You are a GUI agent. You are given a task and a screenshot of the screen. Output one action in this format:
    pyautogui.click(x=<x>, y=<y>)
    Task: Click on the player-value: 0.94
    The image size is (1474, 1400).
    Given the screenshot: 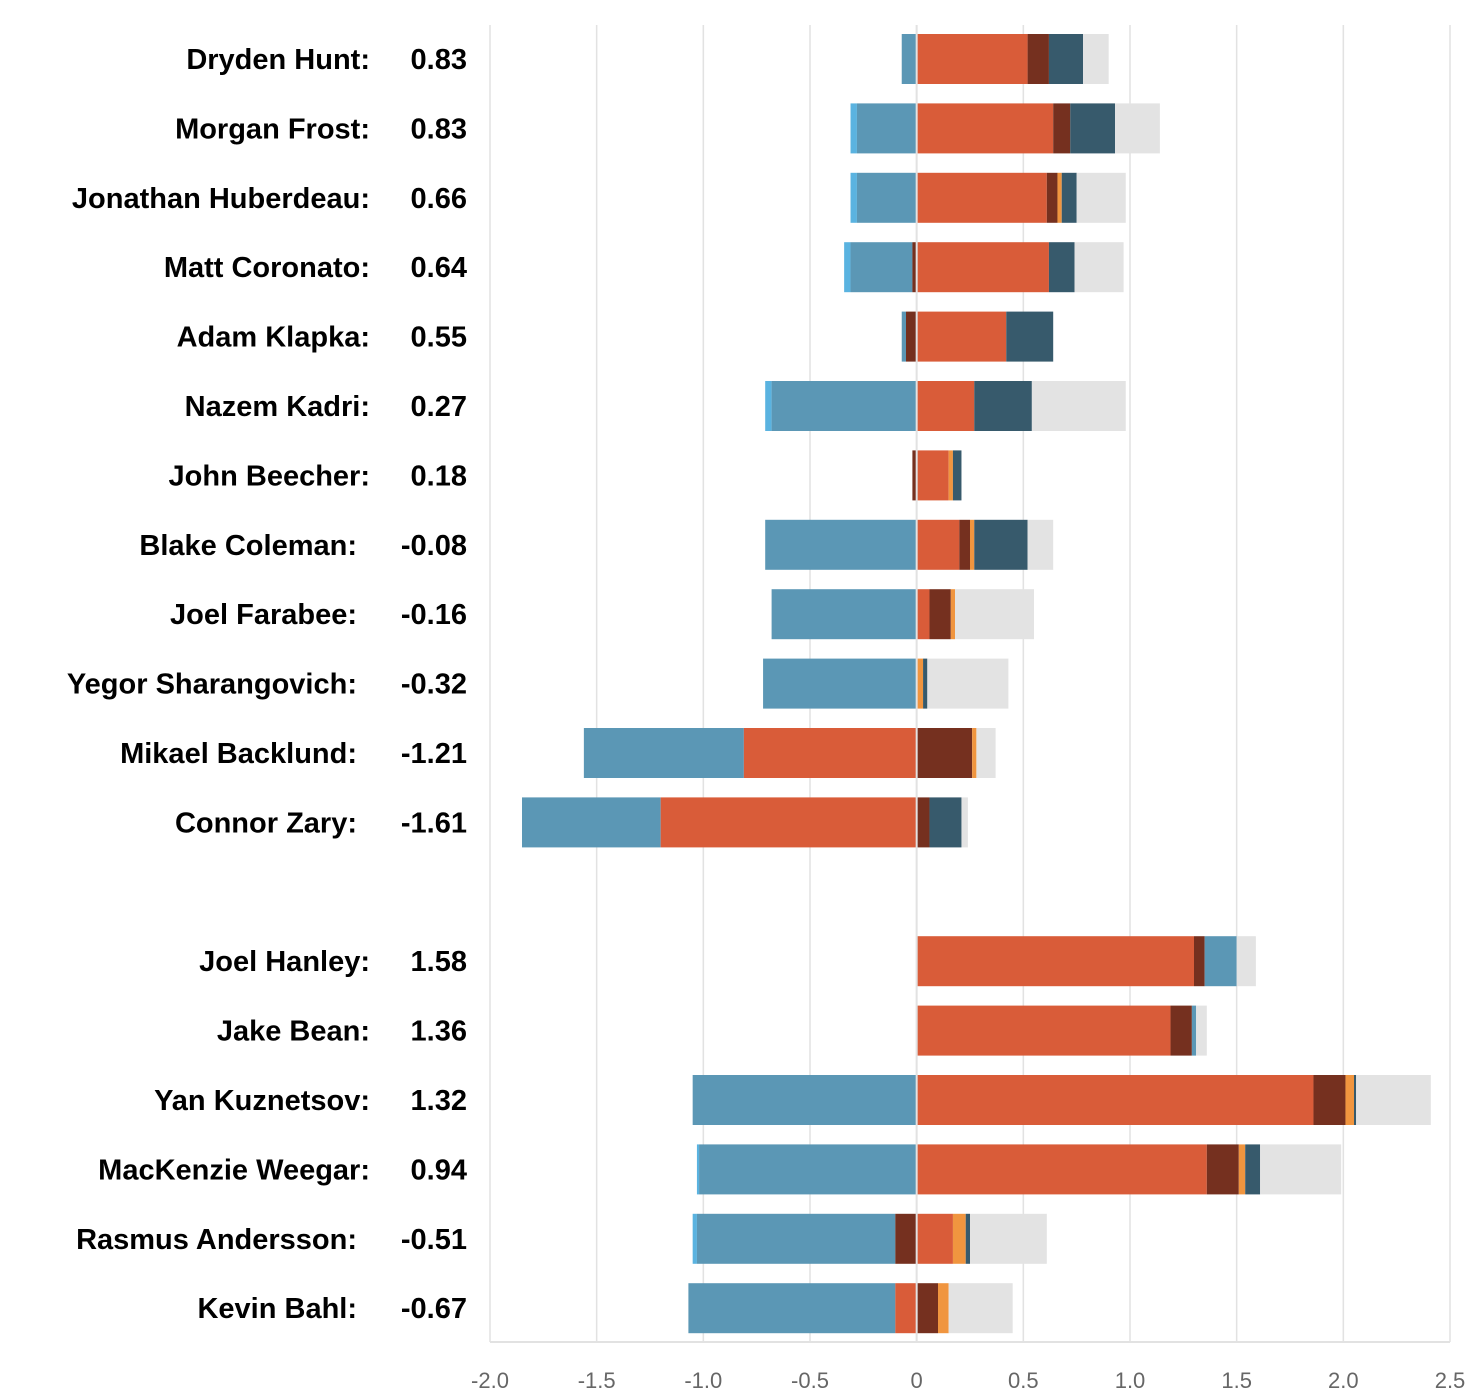 What is the action you would take?
    pyautogui.click(x=439, y=1170)
    